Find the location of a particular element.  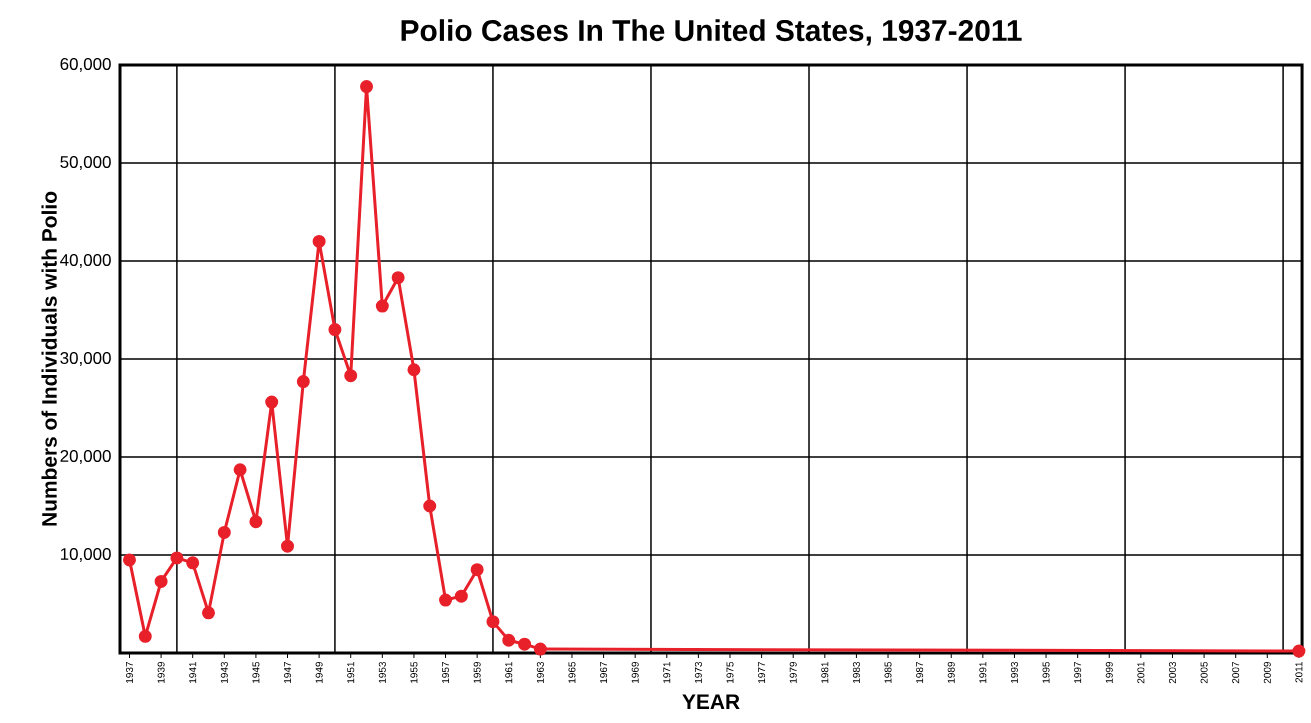

y-axis-title: Numbers of Individuals with Polio is located at coordinates (49, 358).